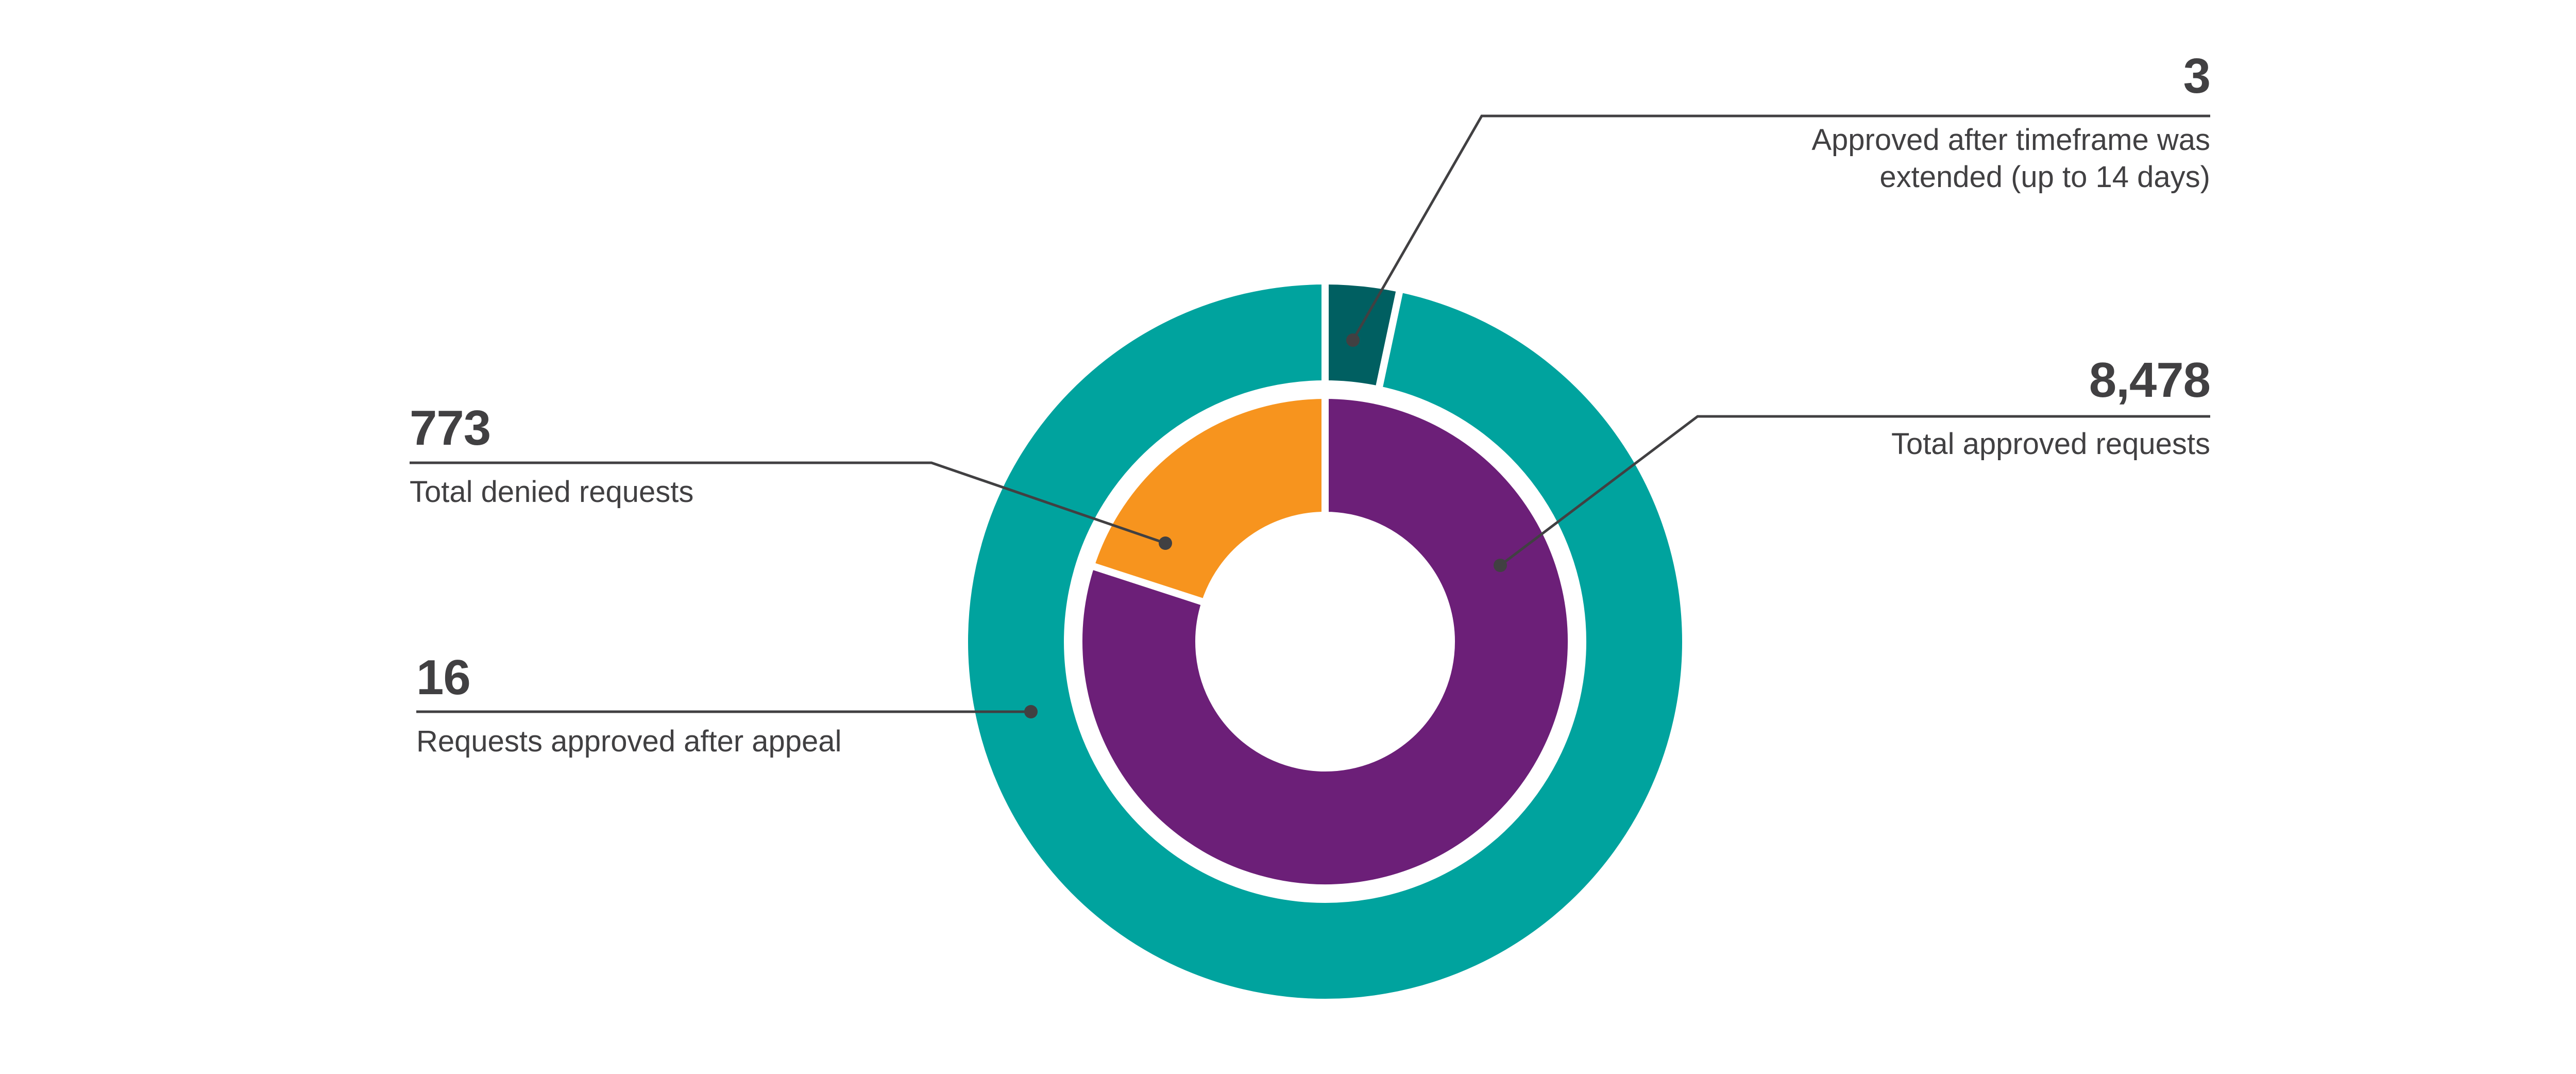 The height and width of the screenshot is (1074, 2576). I want to click on callout-value: 773, so click(450, 428).